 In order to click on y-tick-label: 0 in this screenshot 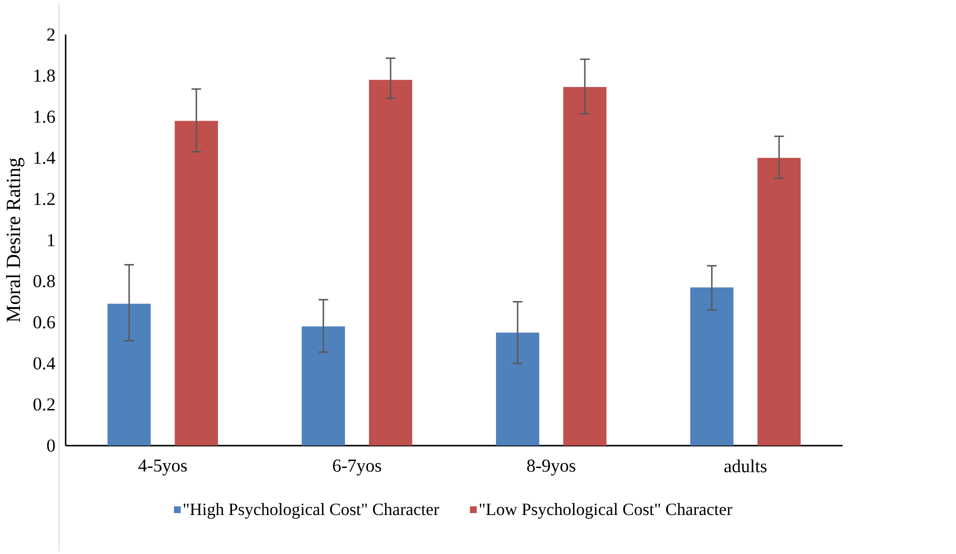, I will do `click(51, 445)`.